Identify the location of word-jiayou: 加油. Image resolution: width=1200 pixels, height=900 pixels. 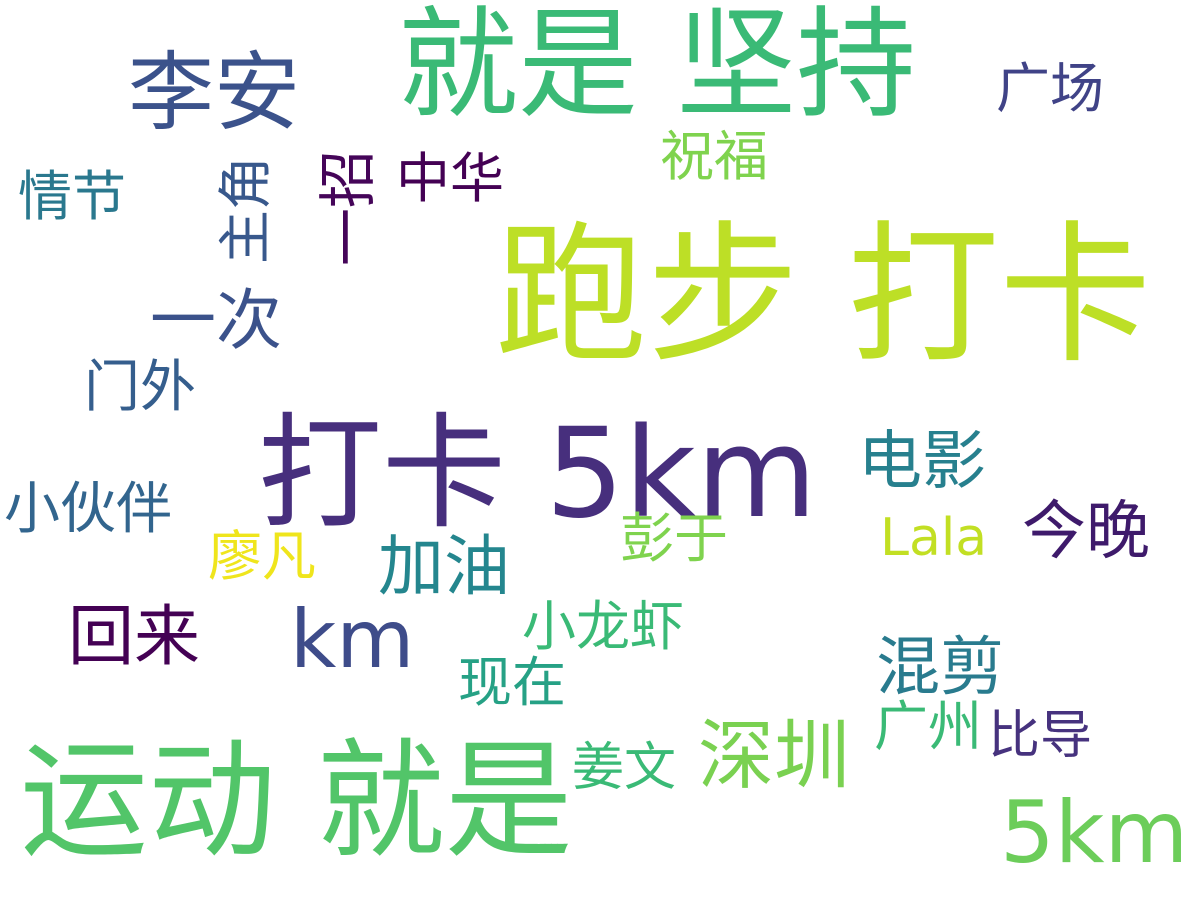
(444, 566).